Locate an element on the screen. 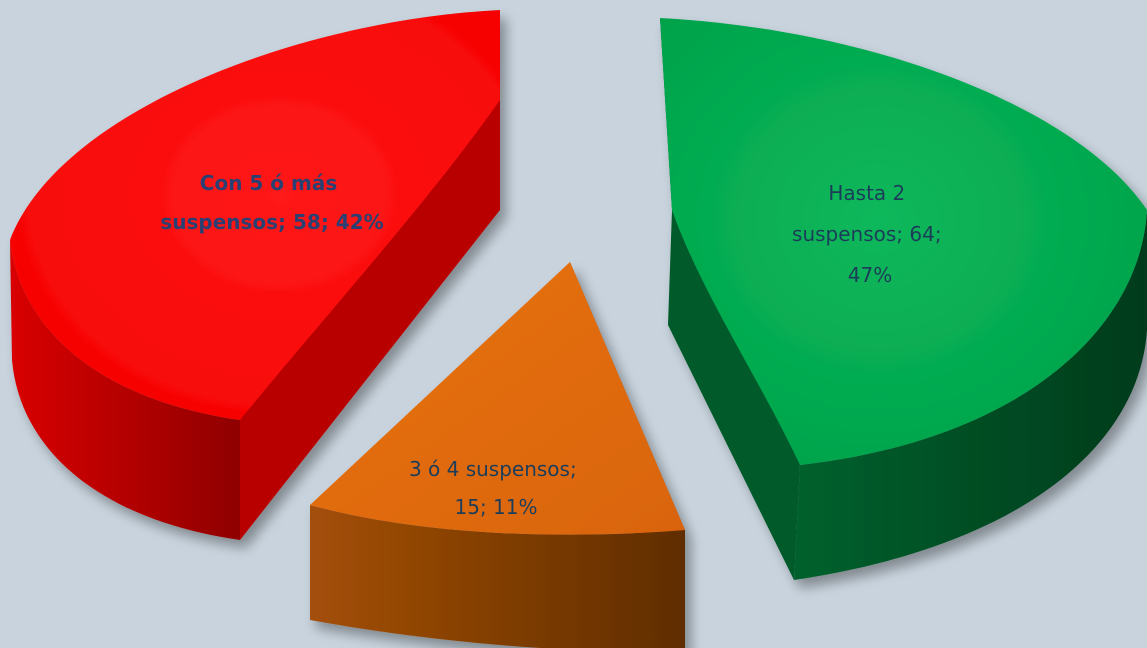 This screenshot has height=648, width=1147. slice-5-o-mas-label-line-1: Con 5 ó más is located at coordinates (268, 183).